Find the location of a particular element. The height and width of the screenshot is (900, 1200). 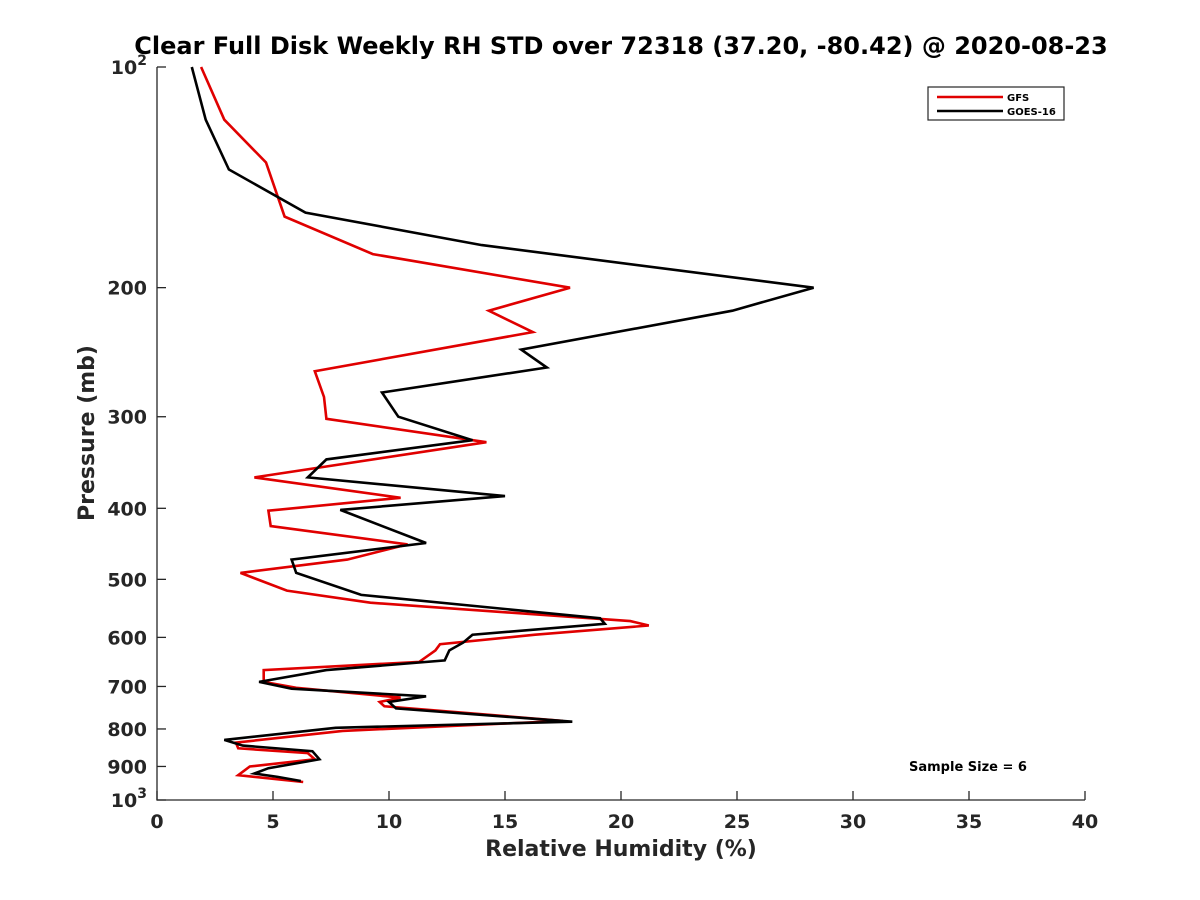

y-tick-label: 200 is located at coordinates (127, 289).